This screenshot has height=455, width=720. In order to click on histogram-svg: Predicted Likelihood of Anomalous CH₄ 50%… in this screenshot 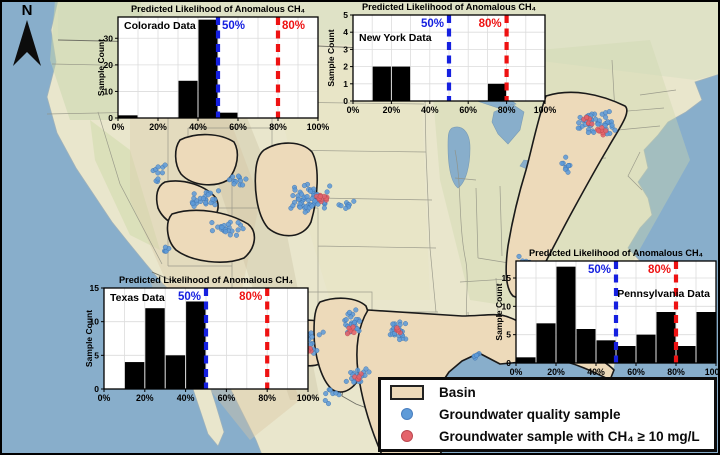, I will do `click(212, 68)`.